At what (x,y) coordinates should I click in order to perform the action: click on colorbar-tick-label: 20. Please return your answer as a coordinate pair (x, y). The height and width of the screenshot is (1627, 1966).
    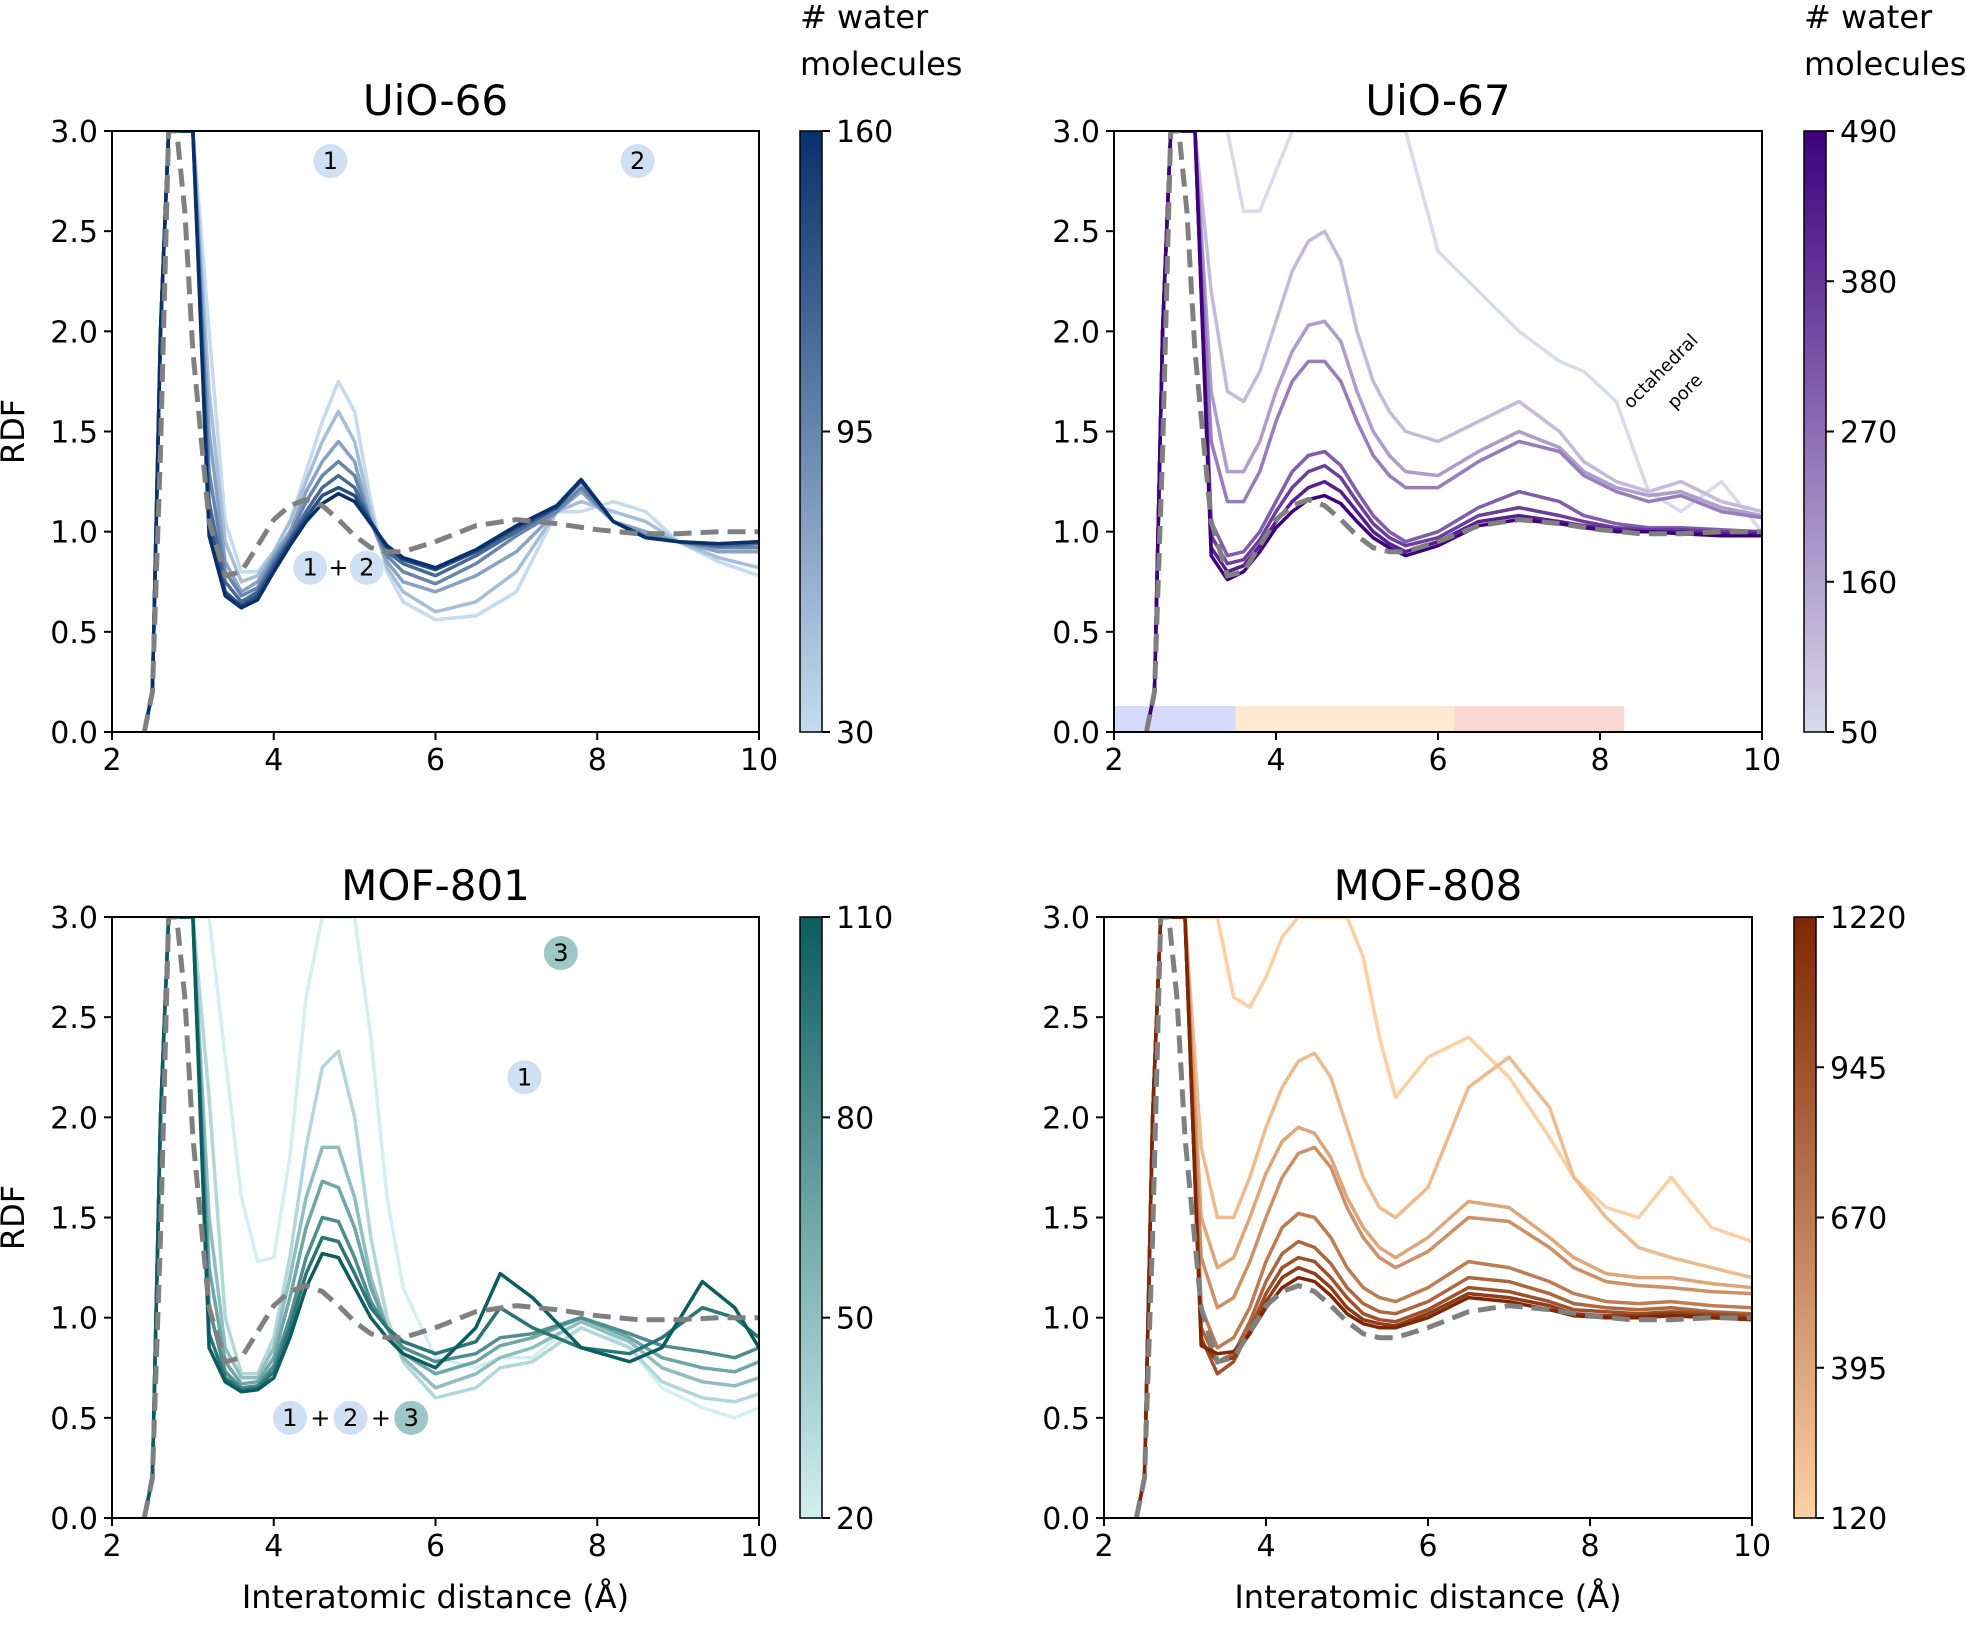
    Looking at the image, I should click on (855, 1519).